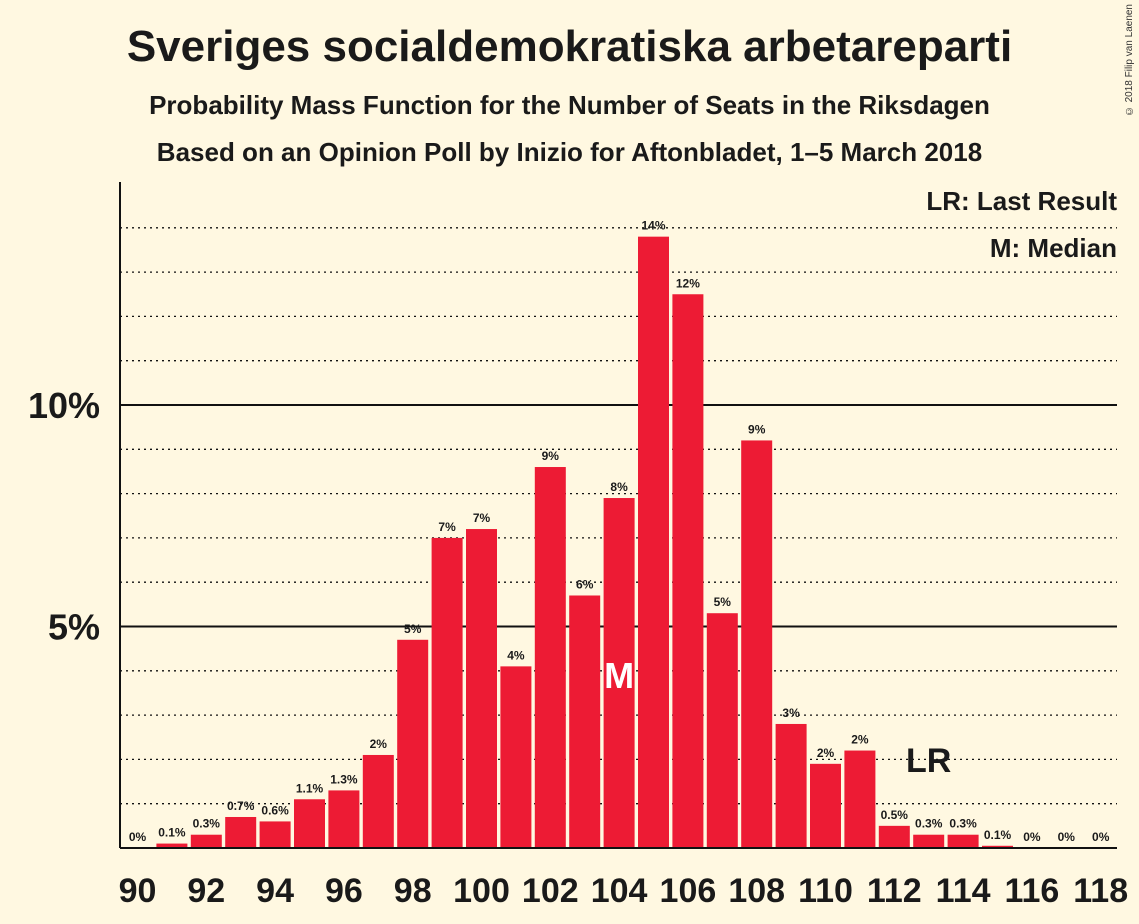  What do you see at coordinates (344, 779) in the screenshot?
I see `bar-label-96: 1.3%` at bounding box center [344, 779].